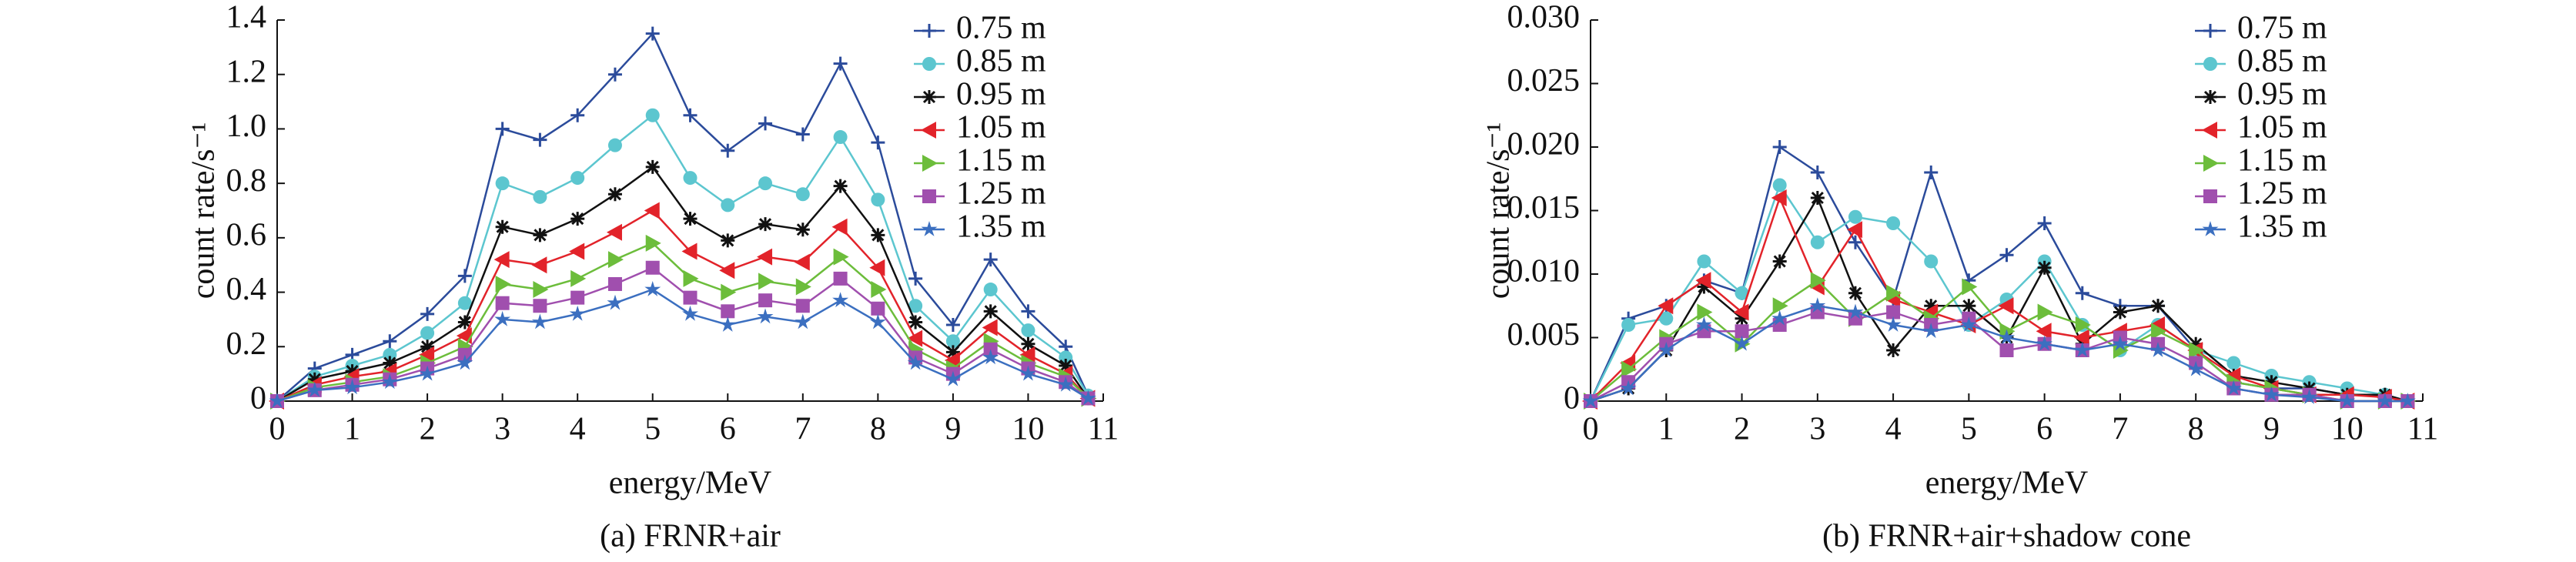  Describe the element at coordinates (2422, 429) in the screenshot. I see `x-tick-label: 11` at that location.